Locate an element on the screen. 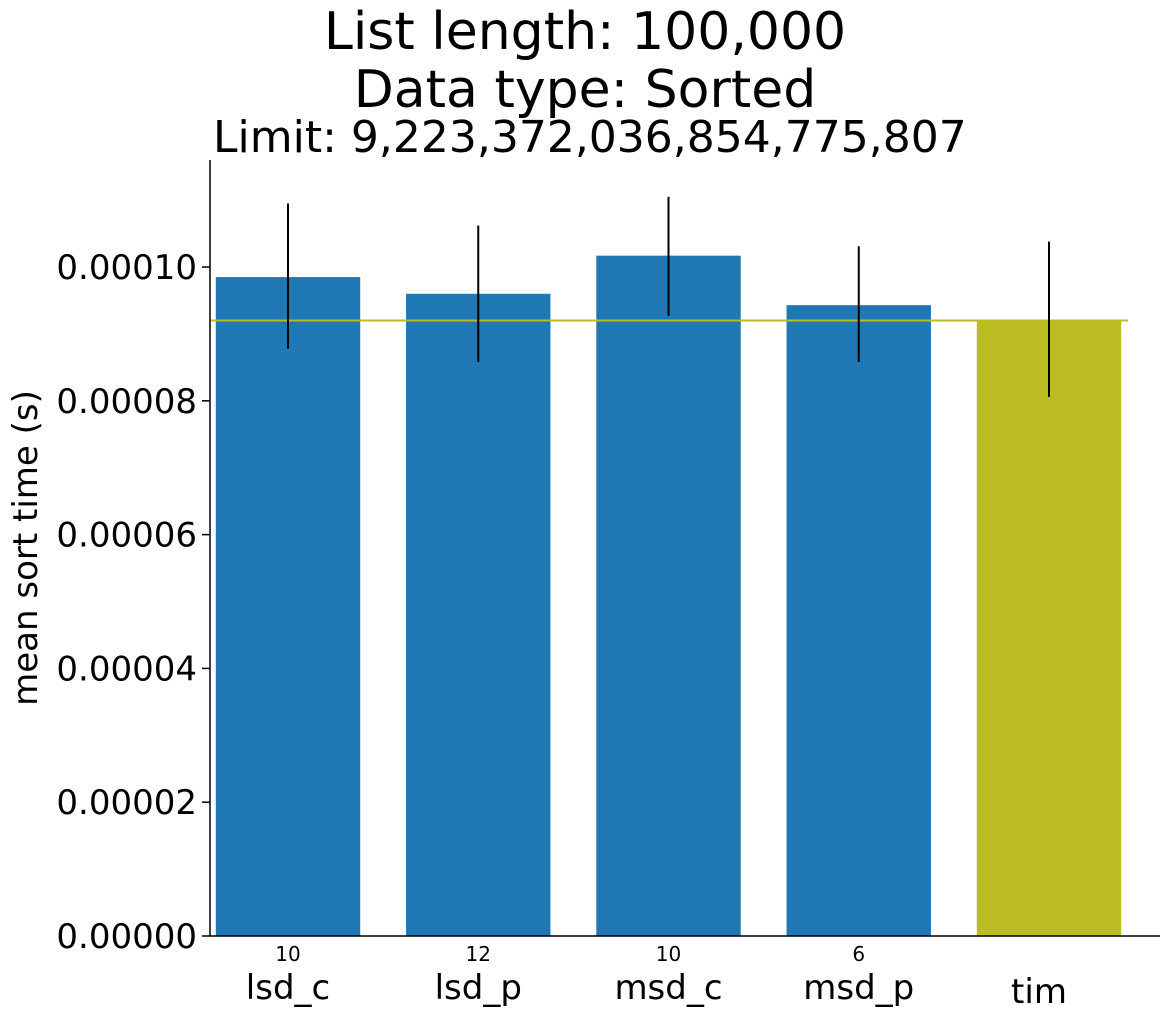 The image size is (1170, 1019). bar-tim is located at coordinates (1049, 628).